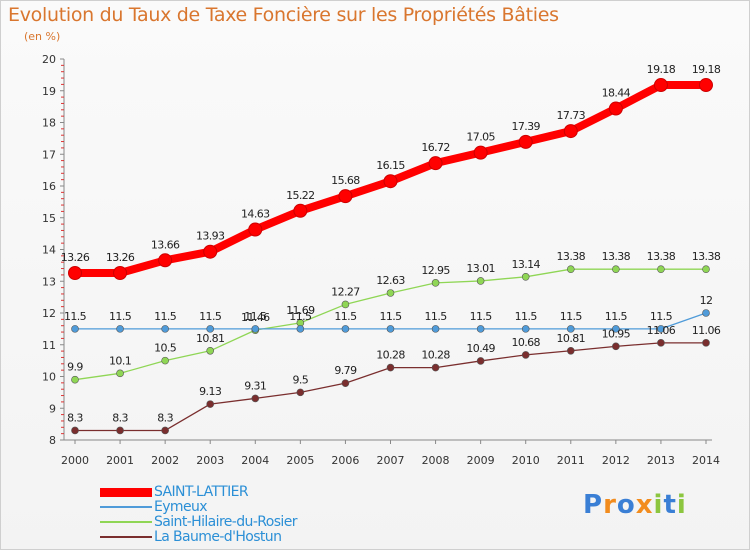 This screenshot has height=550, width=750. I want to click on x-tick-label: 2007, so click(391, 460).